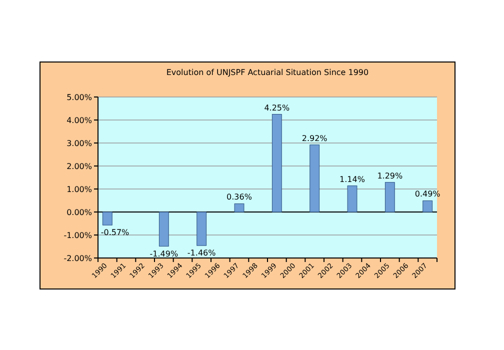 Image resolution: width=504 pixels, height=350 pixels. Describe the element at coordinates (353, 179) in the screenshot. I see `data-label: 1.14%` at that location.